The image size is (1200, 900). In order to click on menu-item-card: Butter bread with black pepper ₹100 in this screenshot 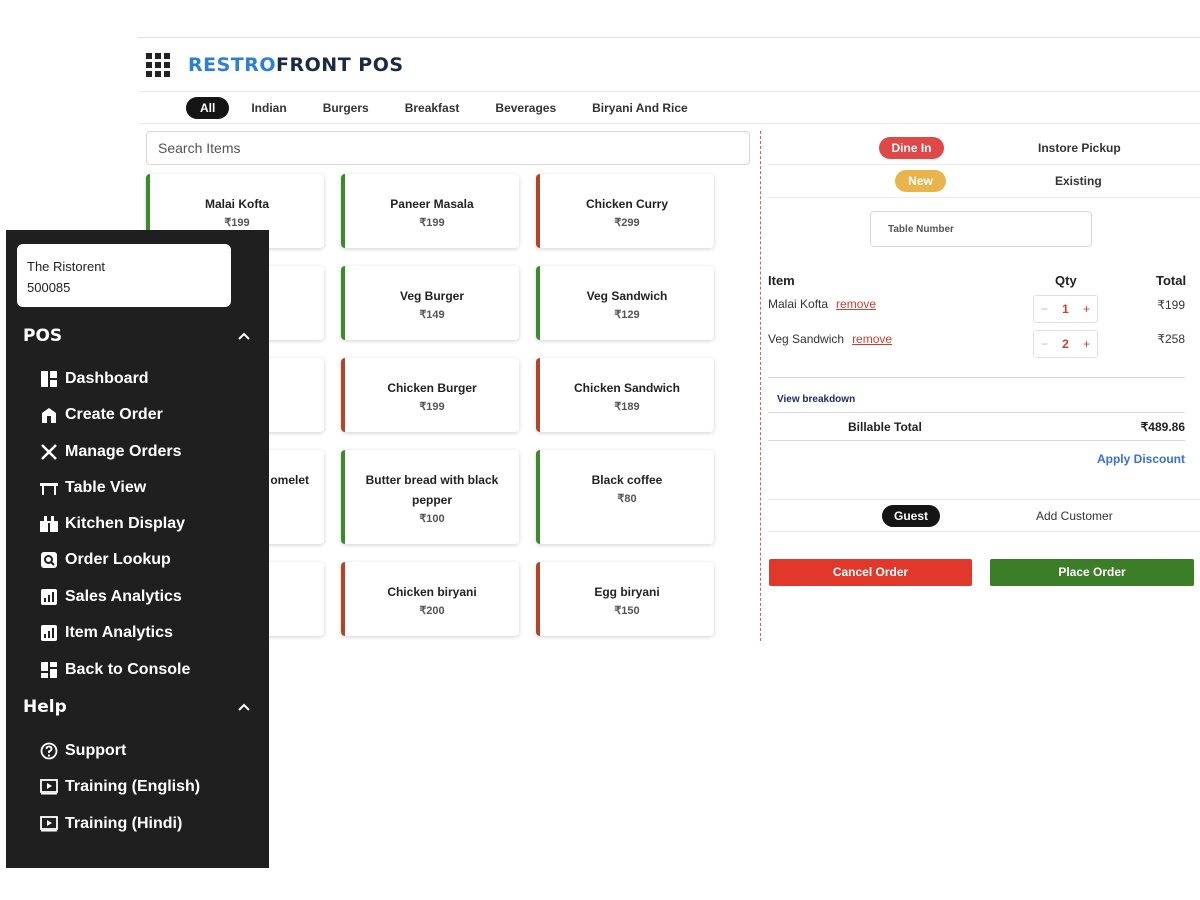, I will do `click(430, 497)`.